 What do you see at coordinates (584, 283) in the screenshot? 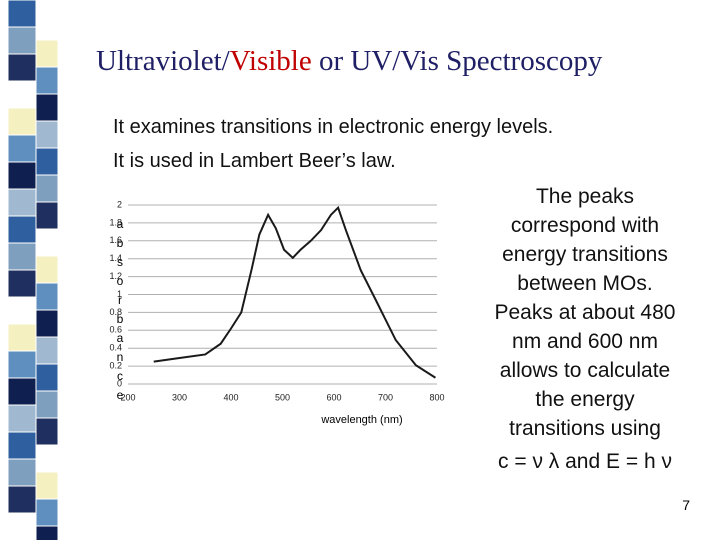
I see `side-text: between MOs.` at bounding box center [584, 283].